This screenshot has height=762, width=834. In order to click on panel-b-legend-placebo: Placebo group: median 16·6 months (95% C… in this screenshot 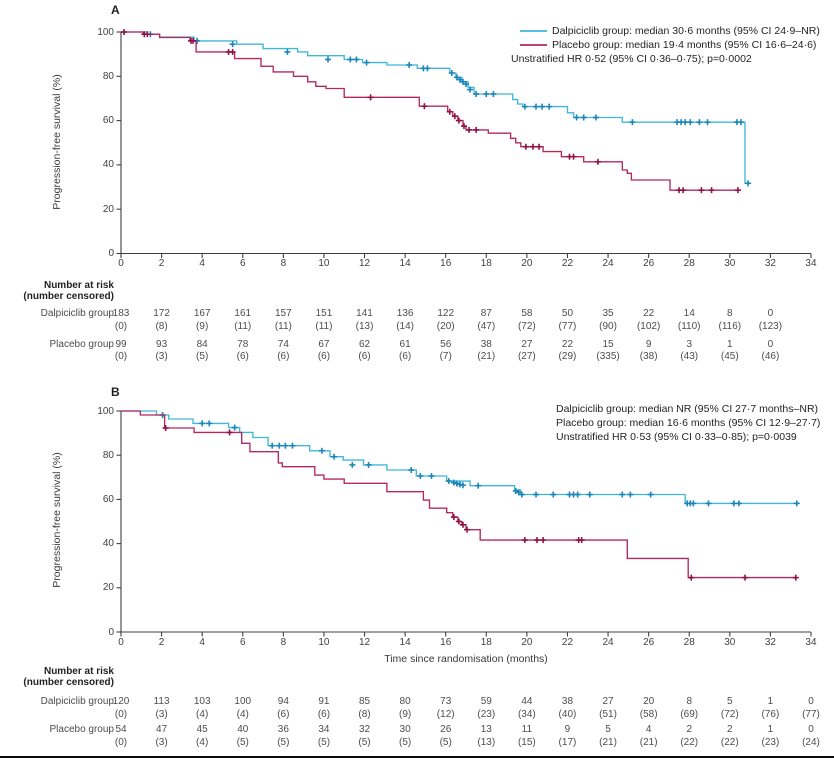, I will do `click(688, 423)`.